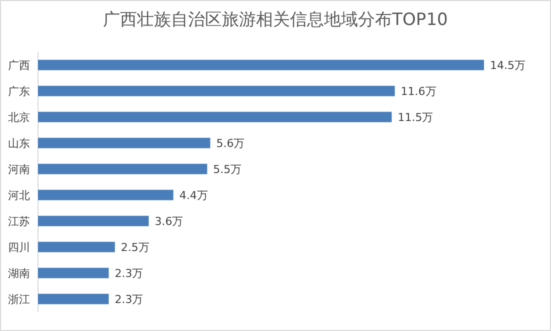 This screenshot has height=331, width=551. I want to click on data-label: 3.6万, so click(169, 221).